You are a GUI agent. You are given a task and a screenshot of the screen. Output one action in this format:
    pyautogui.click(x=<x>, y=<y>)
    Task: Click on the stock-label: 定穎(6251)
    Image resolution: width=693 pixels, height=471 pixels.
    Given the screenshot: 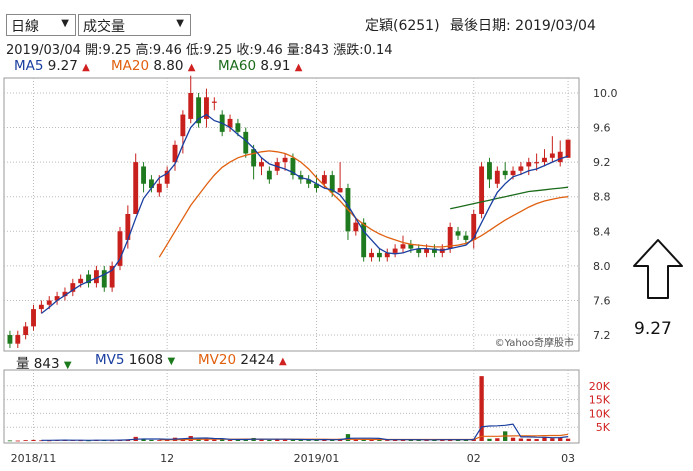 What is the action you would take?
    pyautogui.click(x=402, y=26)
    